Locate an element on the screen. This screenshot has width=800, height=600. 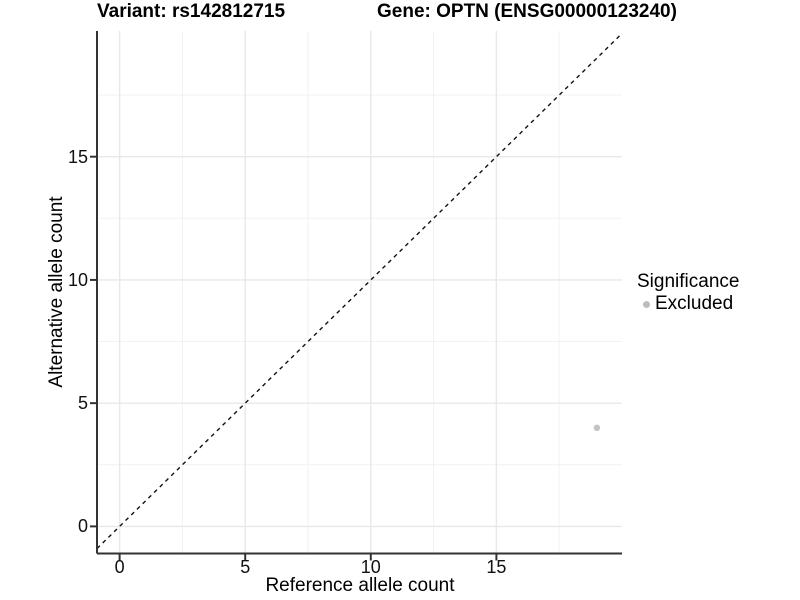
legend: Significance Excluded is located at coordinates (688, 292).